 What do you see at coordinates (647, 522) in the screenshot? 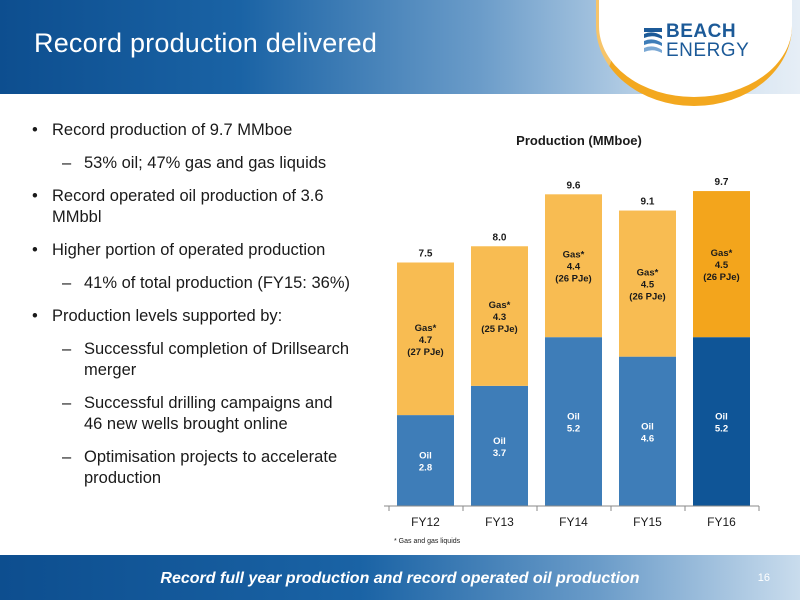
I see `x-tick-label-fy15: FY15` at bounding box center [647, 522].